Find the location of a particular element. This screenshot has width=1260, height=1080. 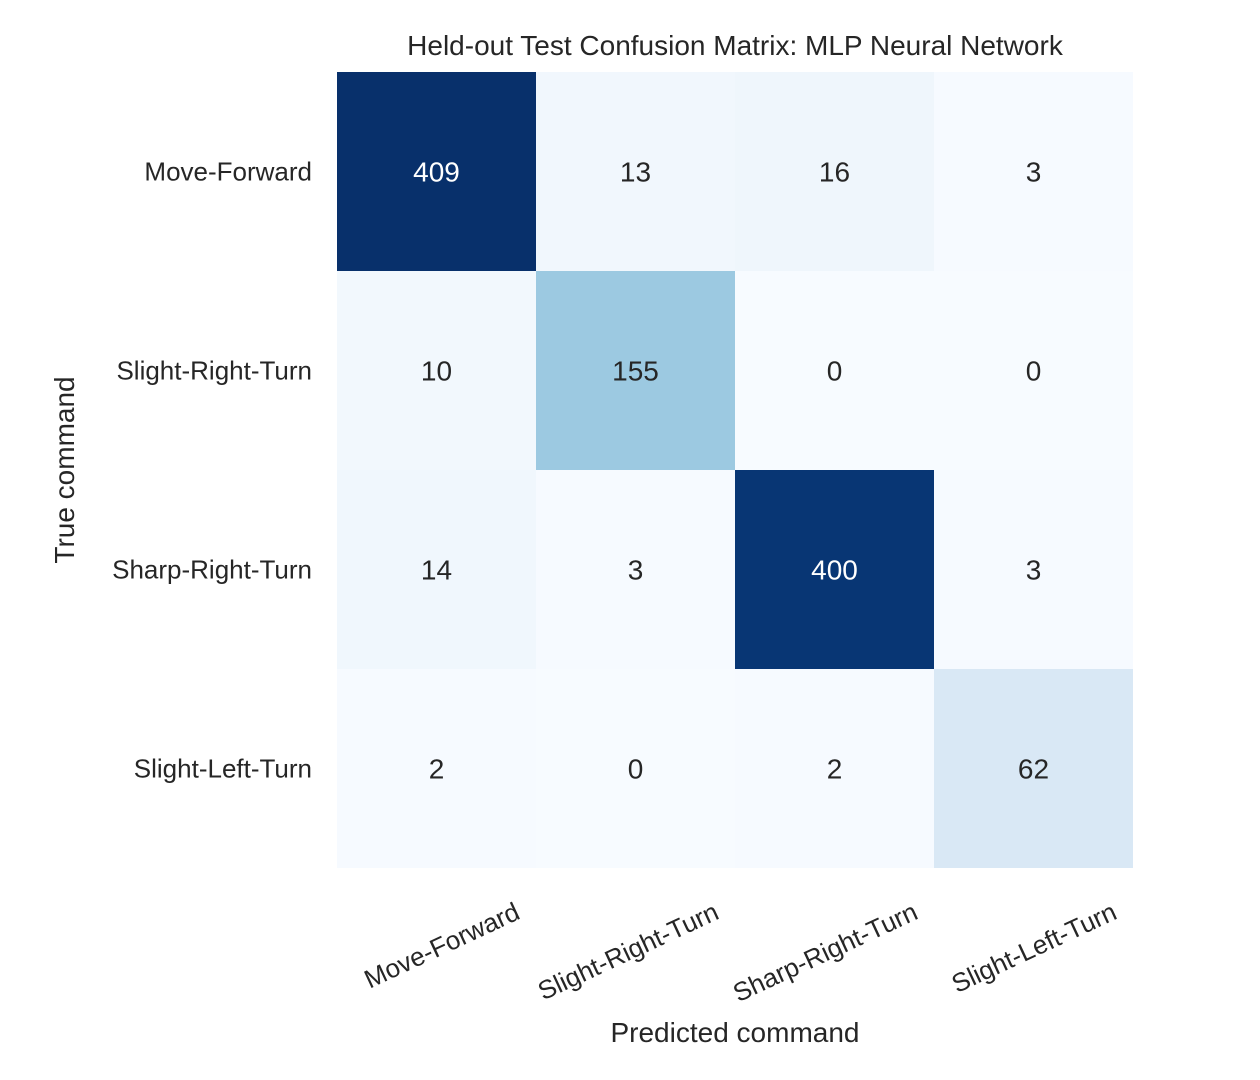

y-tick-label: Move-Forward is located at coordinates (228, 172).